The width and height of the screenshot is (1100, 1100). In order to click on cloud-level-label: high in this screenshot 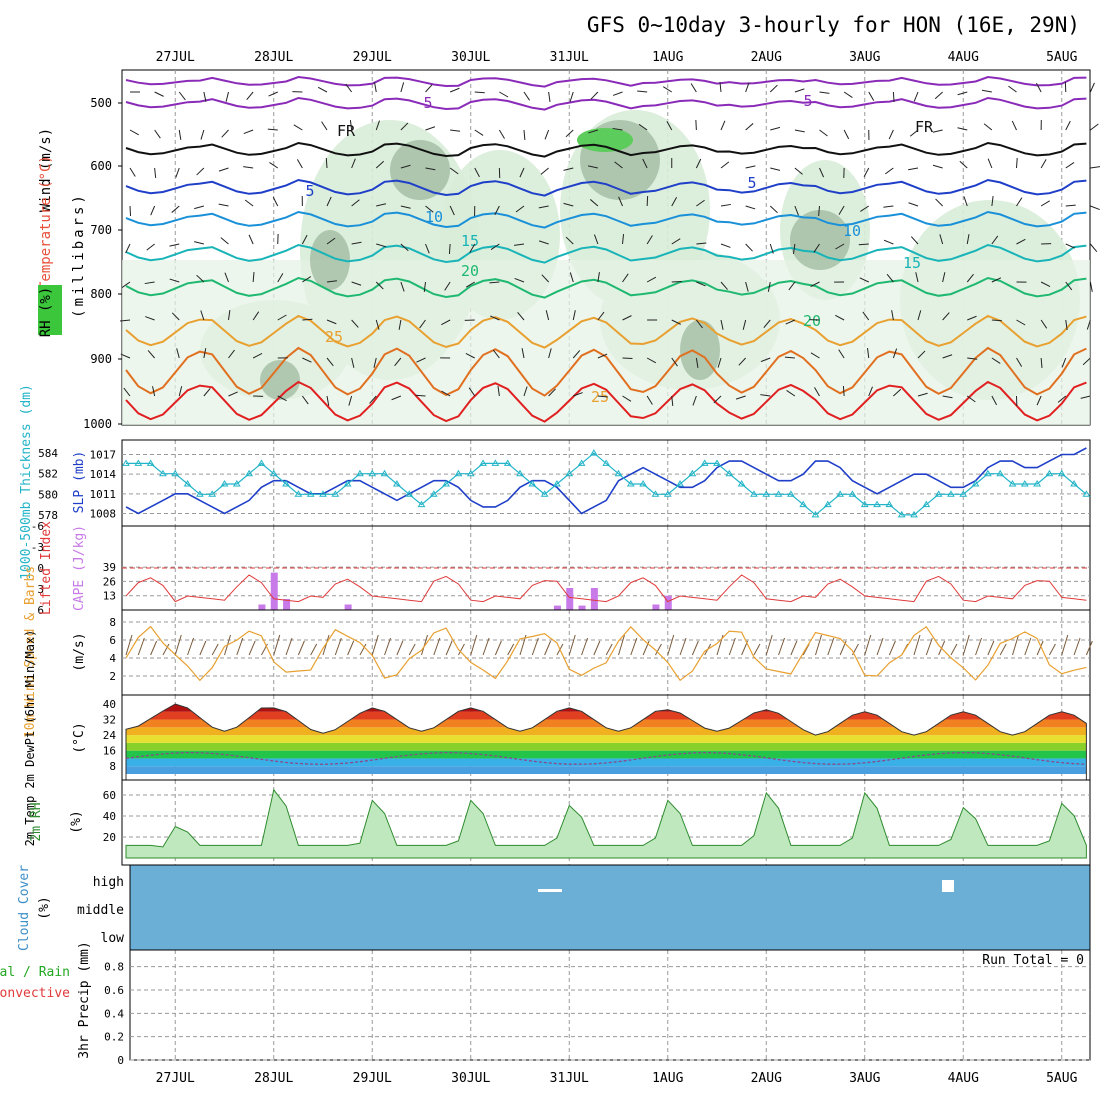, I will do `click(108, 882)`.